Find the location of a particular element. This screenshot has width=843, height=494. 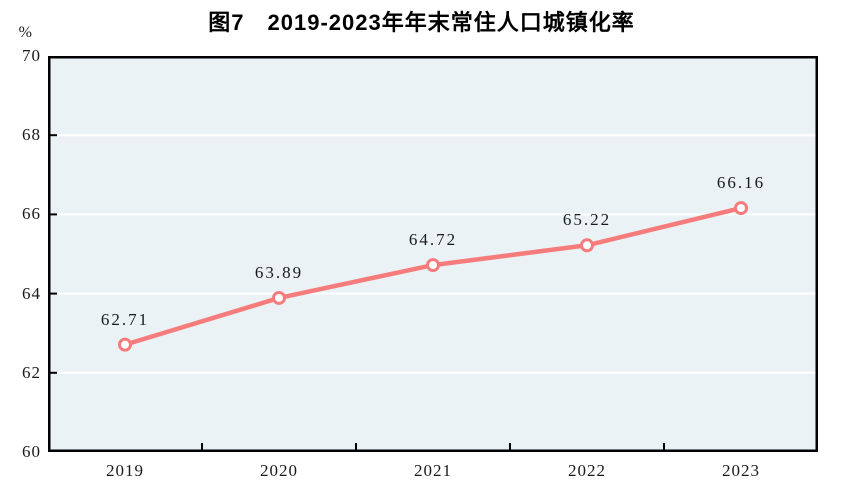

x-tick-label-2019: 2019 is located at coordinates (125, 470).